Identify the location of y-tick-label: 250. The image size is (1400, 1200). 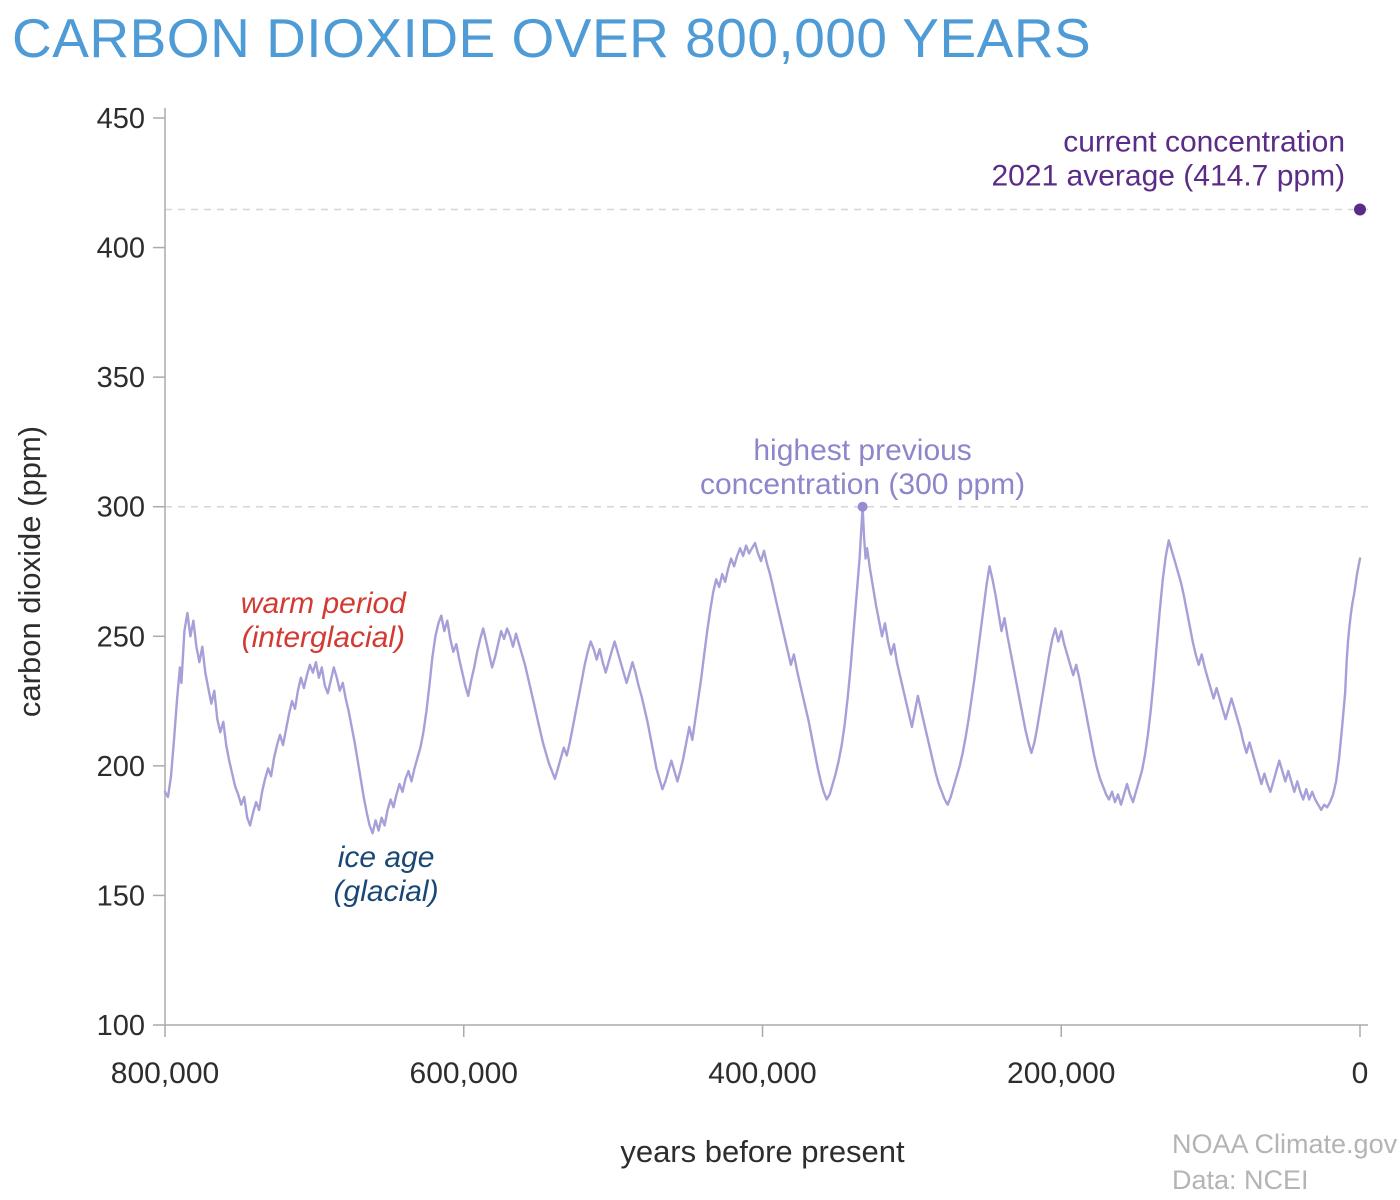
(121, 637).